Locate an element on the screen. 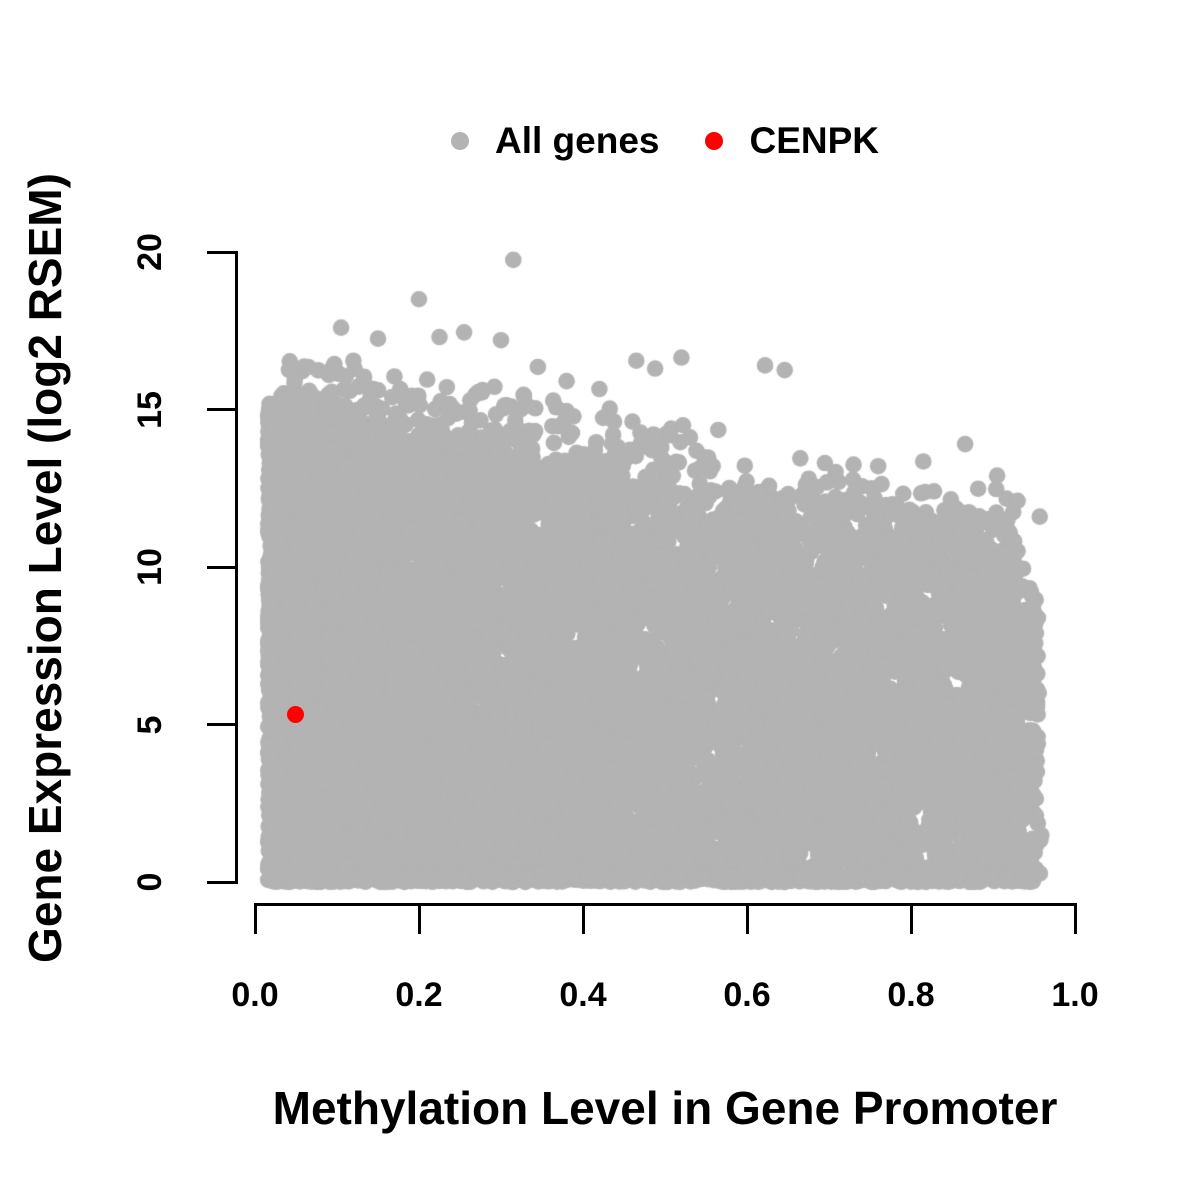 The image size is (1200, 1200). x-axis-title: Methylation Level in Gene Promoter is located at coordinates (665, 1108).